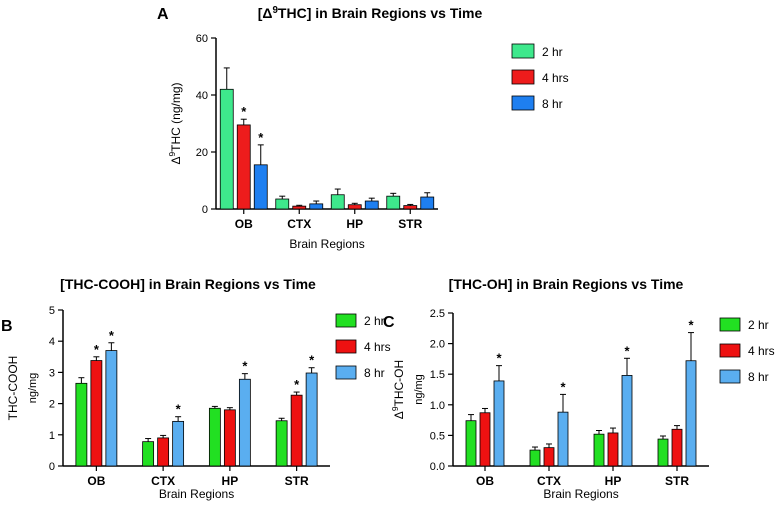 The image size is (777, 509). I want to click on y-axis-label: THC-COOH, so click(13, 388).